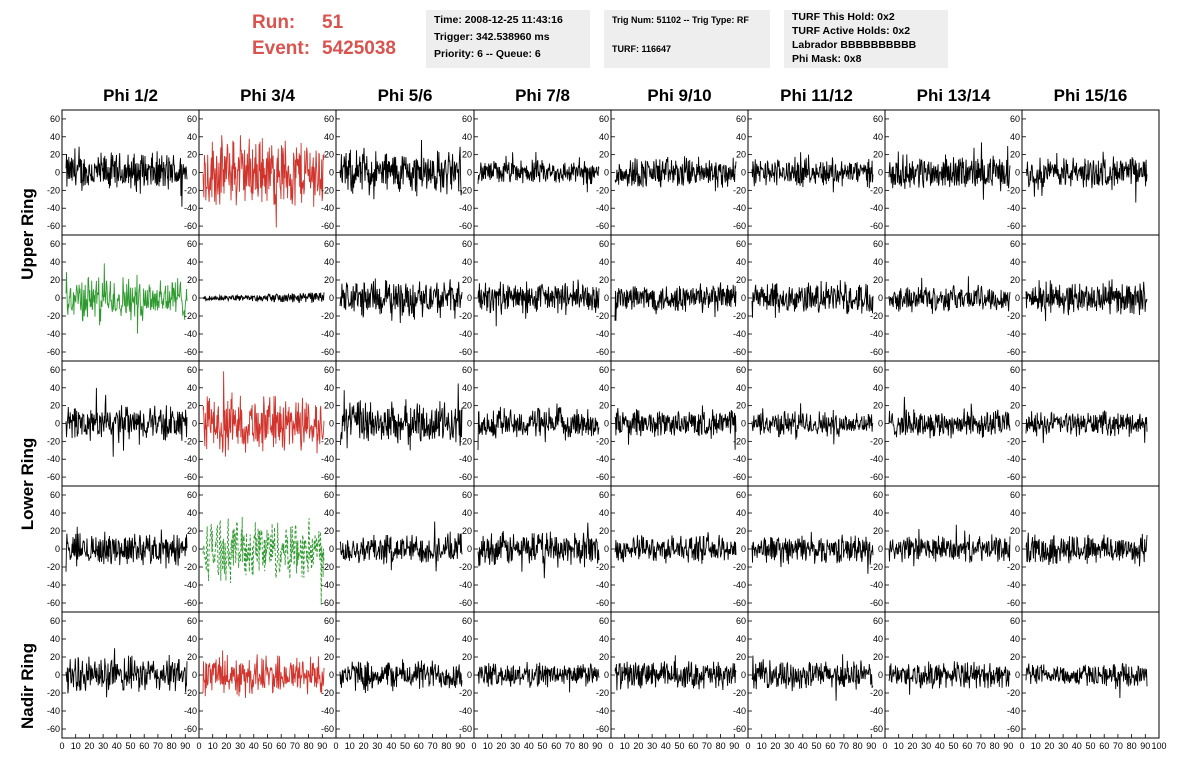 The width and height of the screenshot is (1196, 772). I want to click on waveform-r4-c5, so click(675, 548).